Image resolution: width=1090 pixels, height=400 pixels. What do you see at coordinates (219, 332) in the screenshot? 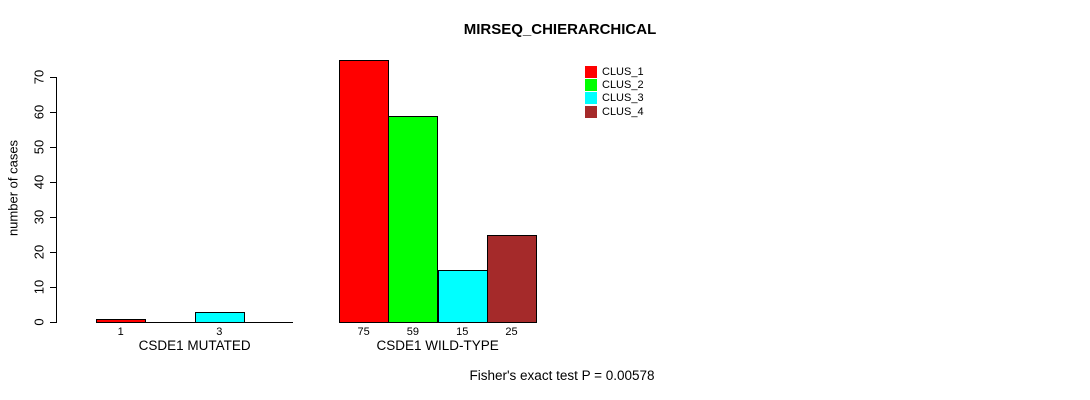
I see `bar-value-label: 3` at bounding box center [219, 332].